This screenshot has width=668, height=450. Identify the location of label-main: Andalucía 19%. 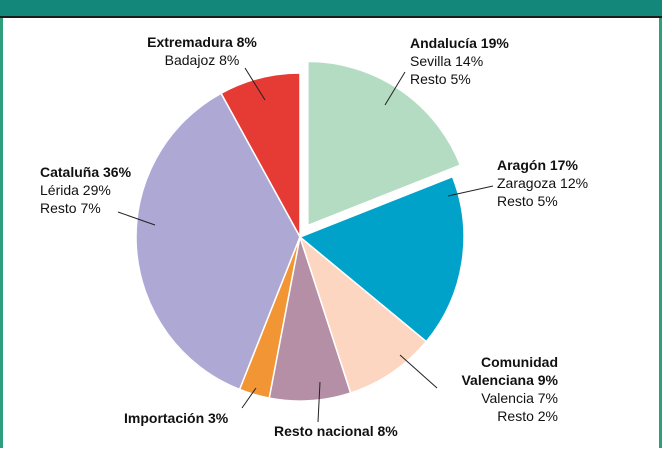
(459, 43).